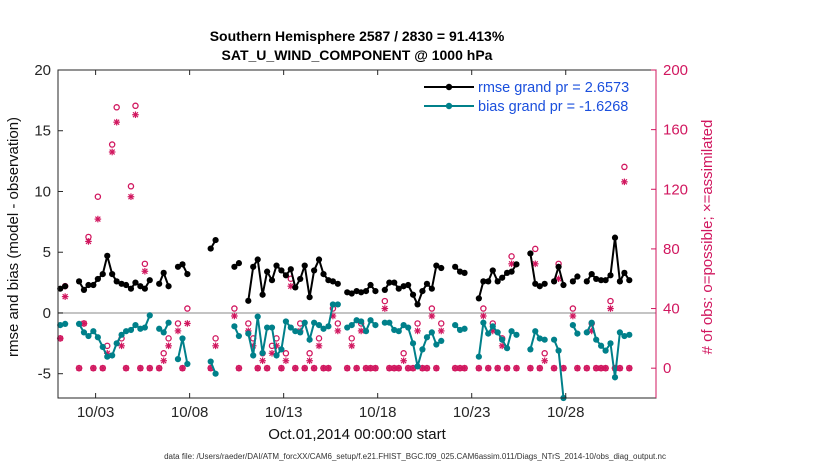 The image size is (830, 470). What do you see at coordinates (671, 249) in the screenshot?
I see `y-tick-right-label: 80` at bounding box center [671, 249].